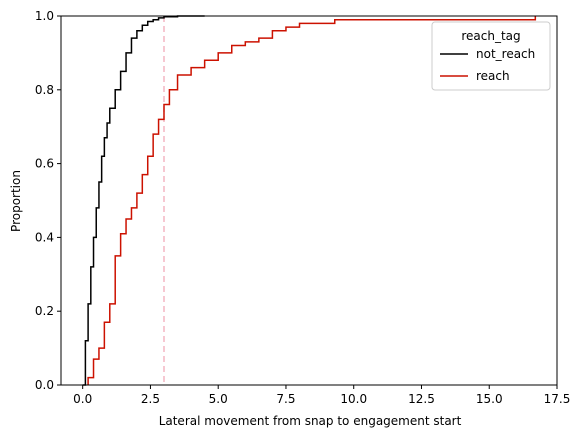 The image size is (582, 438). What do you see at coordinates (44, 164) in the screenshot?
I see `y-tick-label: 0.6` at bounding box center [44, 164].